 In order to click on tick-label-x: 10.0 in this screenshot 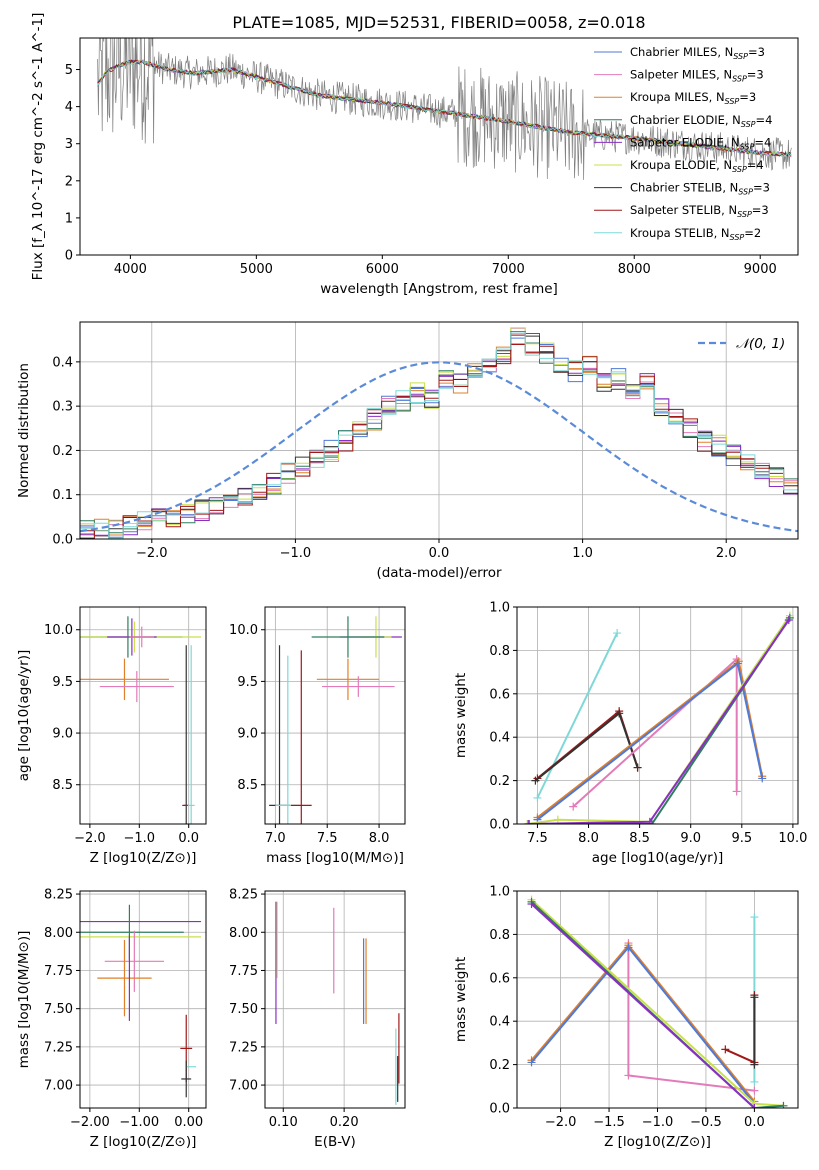, I will do `click(792, 838)`.